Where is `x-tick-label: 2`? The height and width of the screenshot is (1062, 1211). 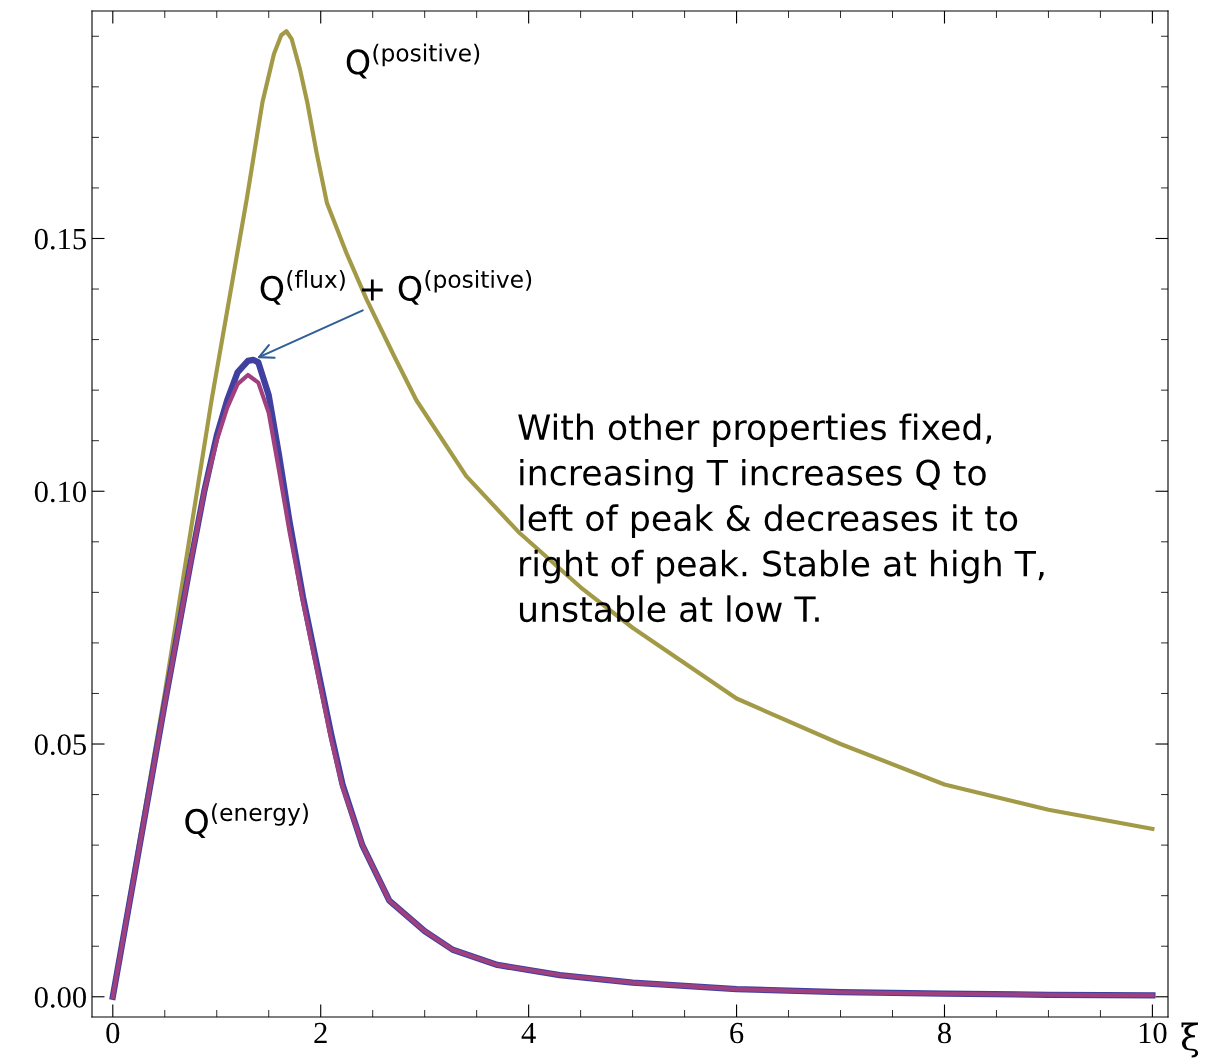
x-tick-label: 2 is located at coordinates (320, 1033).